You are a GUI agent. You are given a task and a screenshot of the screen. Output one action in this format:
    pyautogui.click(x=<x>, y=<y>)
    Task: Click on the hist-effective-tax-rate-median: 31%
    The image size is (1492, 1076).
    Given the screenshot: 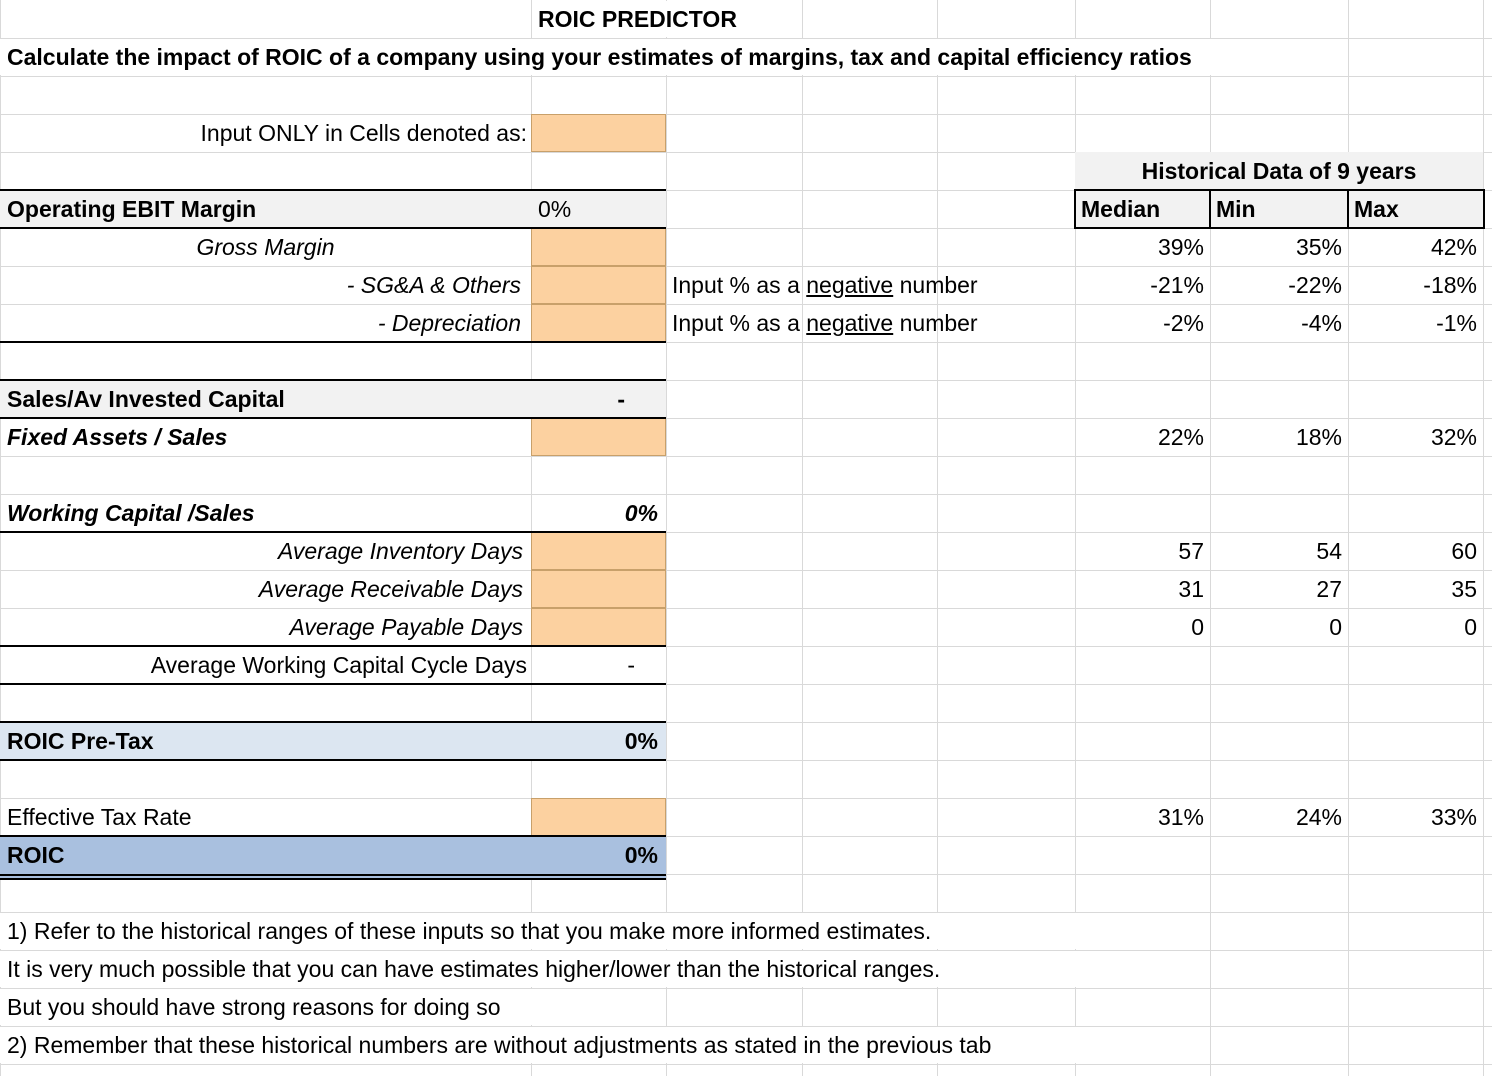 What is the action you would take?
    pyautogui.click(x=1180, y=817)
    